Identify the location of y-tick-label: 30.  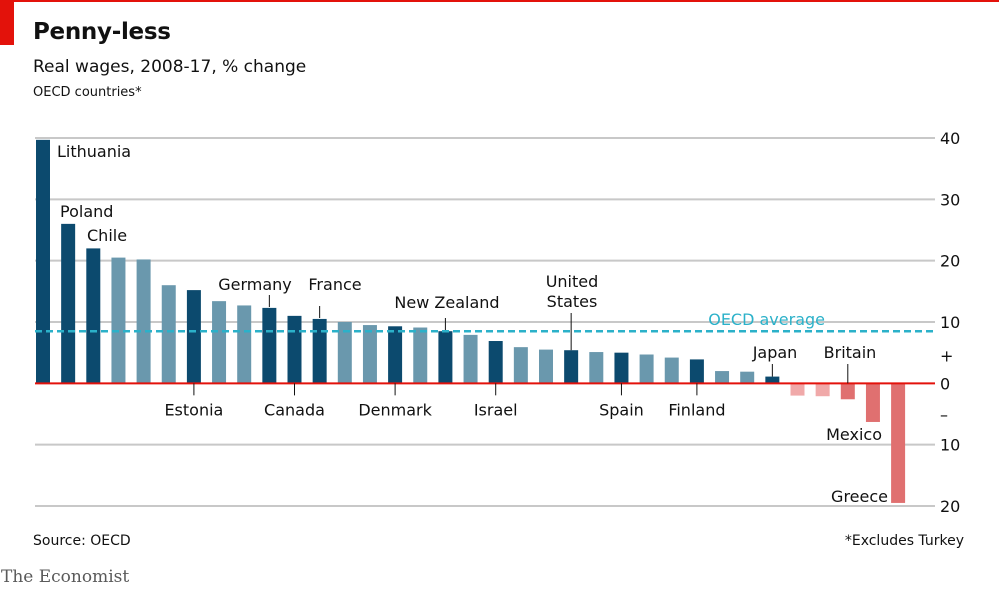
(950, 199).